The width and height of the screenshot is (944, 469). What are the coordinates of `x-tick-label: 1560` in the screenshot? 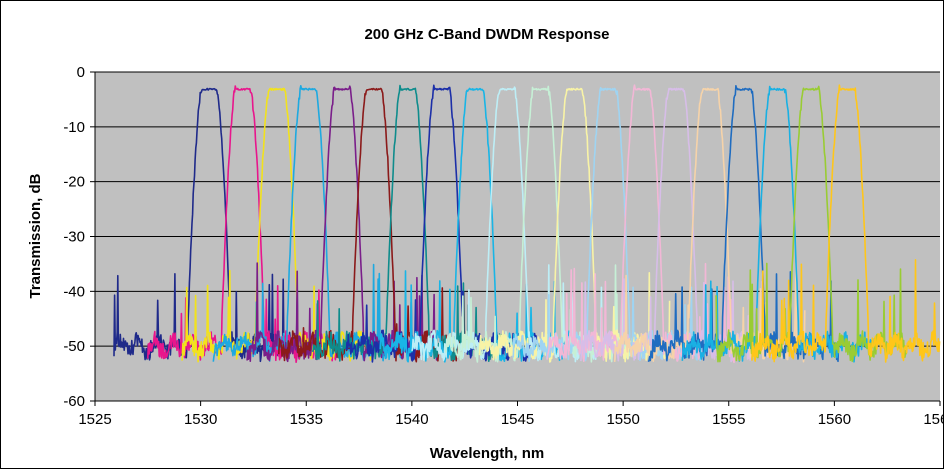 It's located at (834, 419).